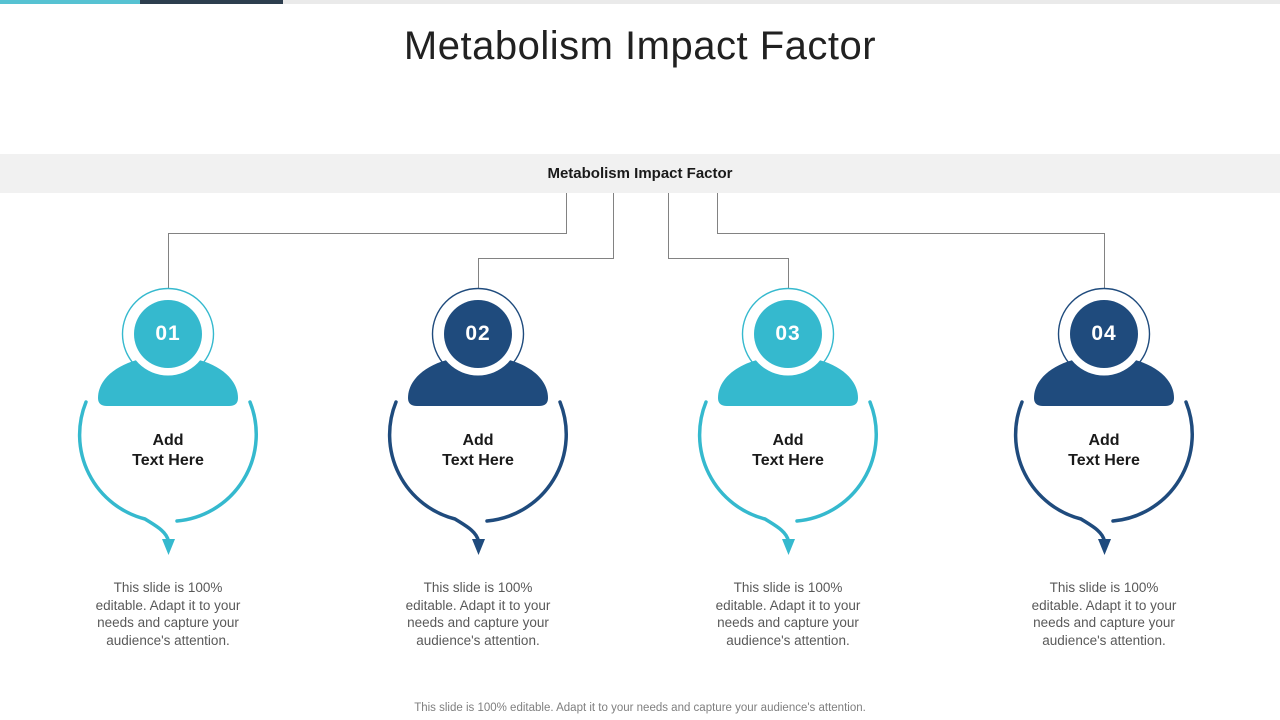 The height and width of the screenshot is (720, 1280). I want to click on process-item-4-graphic, so click(1103, 421).